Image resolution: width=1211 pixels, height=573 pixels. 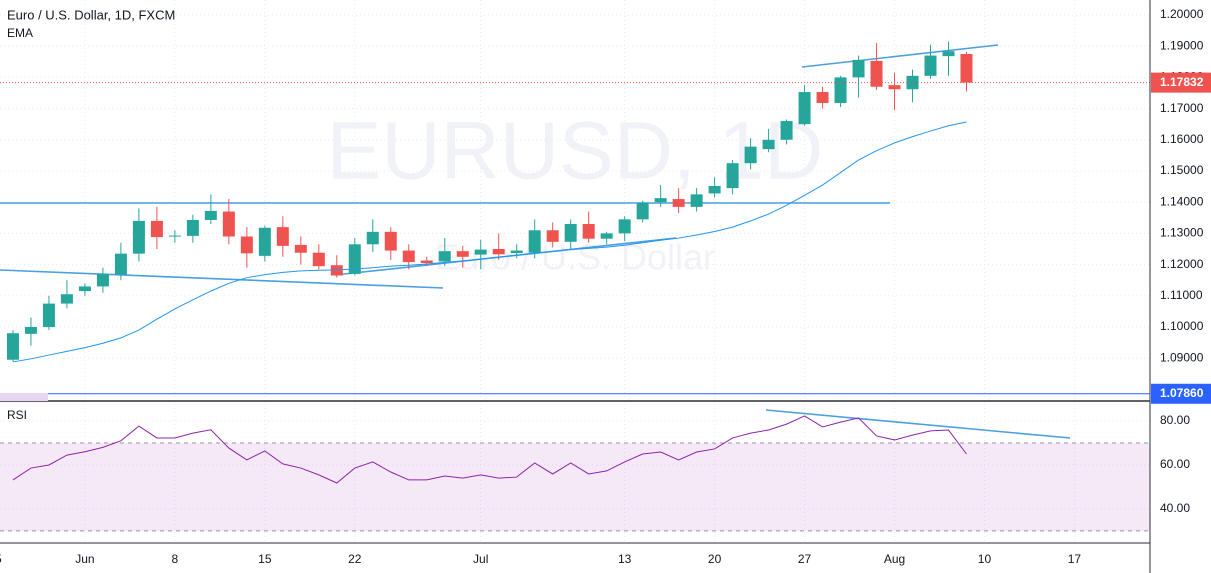 I want to click on x-tick-label: 20, so click(x=715, y=559).